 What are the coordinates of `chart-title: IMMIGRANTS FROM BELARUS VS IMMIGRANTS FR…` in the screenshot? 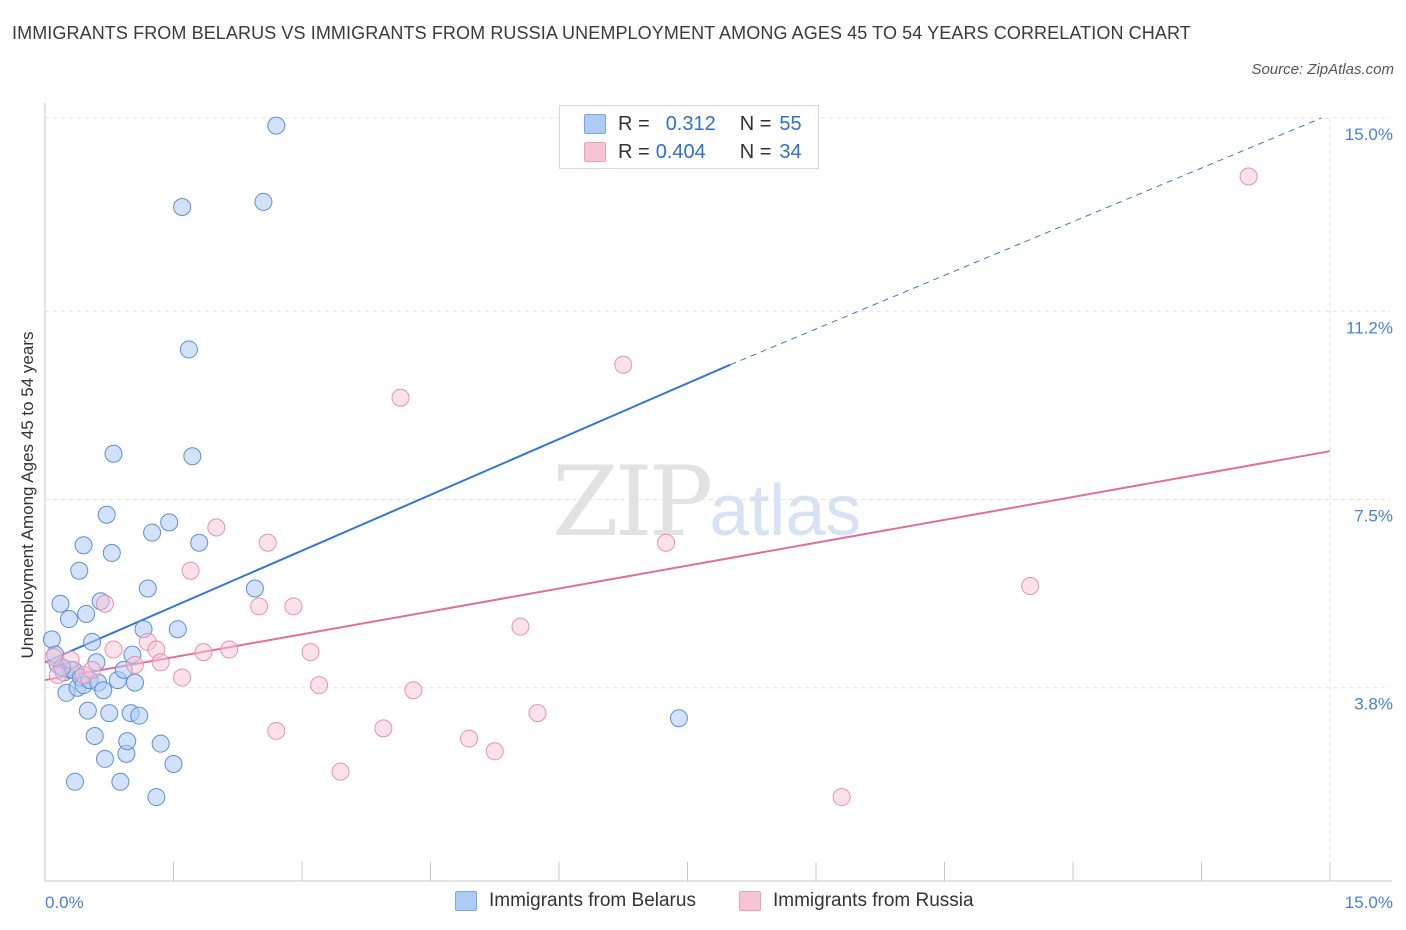 It's located at (601, 33).